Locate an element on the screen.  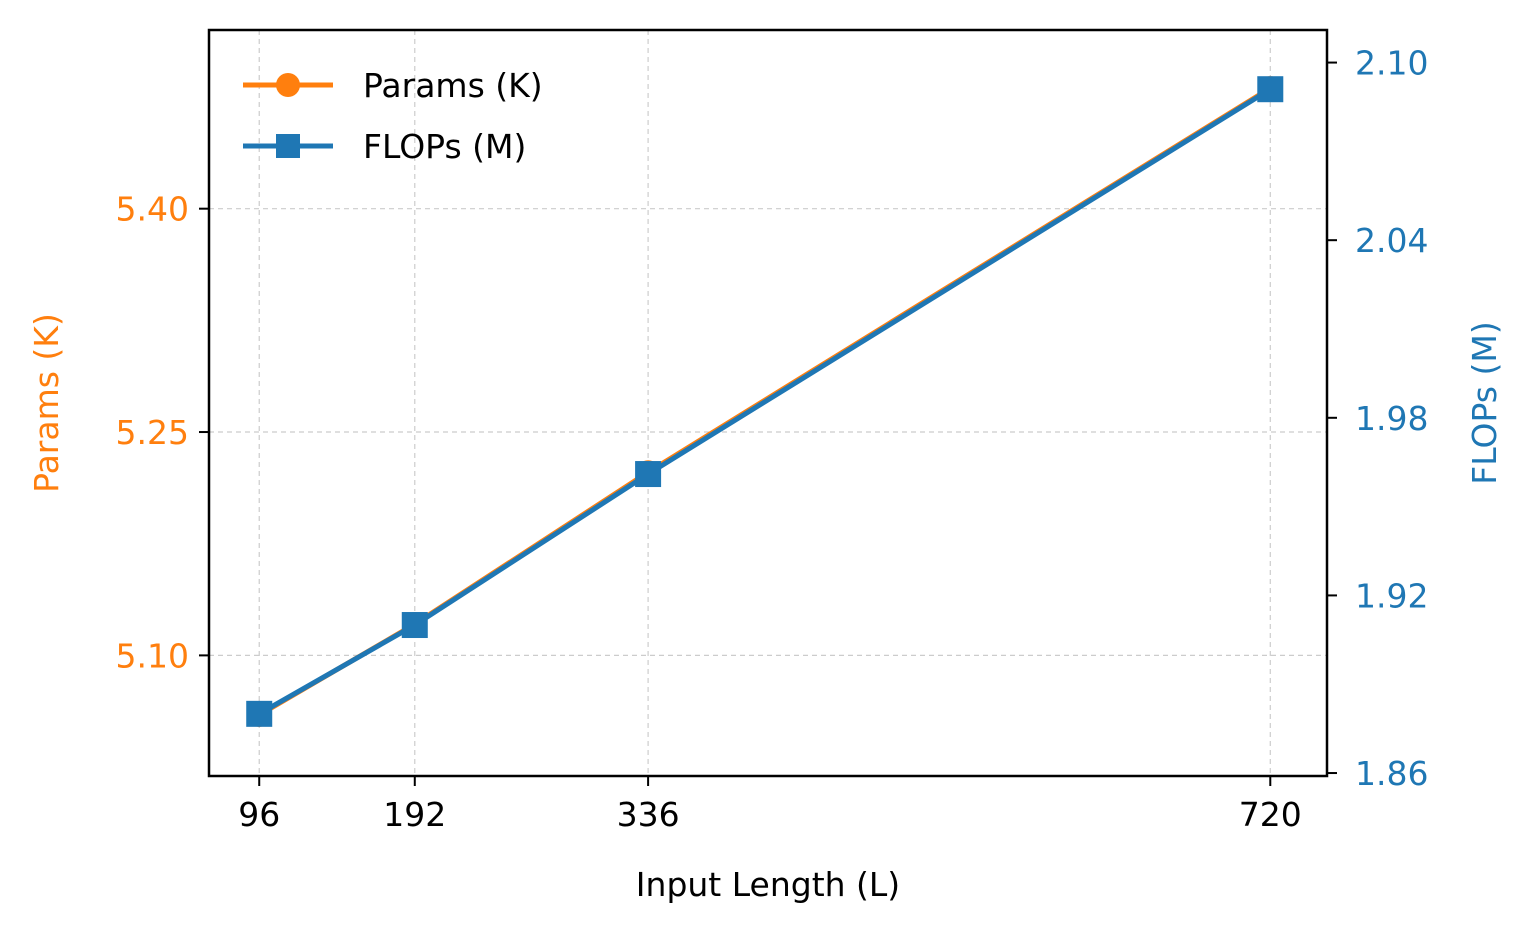
x-tick-label: 720 is located at coordinates (1270, 814).